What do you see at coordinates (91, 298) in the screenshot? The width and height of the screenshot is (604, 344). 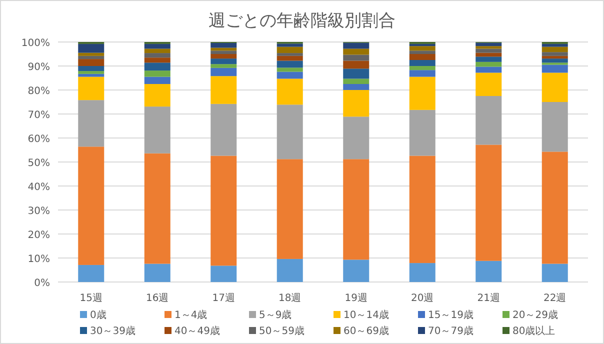 I see `x-tick-label: 15週` at bounding box center [91, 298].